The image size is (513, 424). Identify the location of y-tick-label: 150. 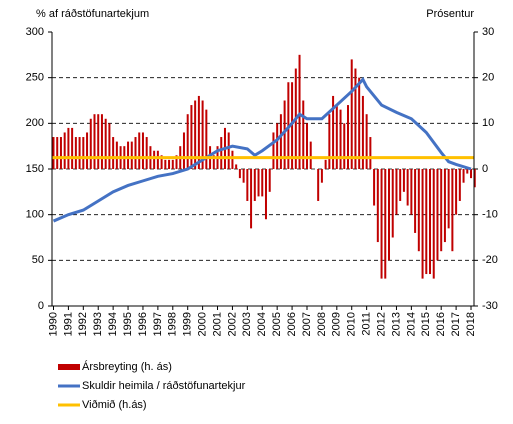
(35, 169).